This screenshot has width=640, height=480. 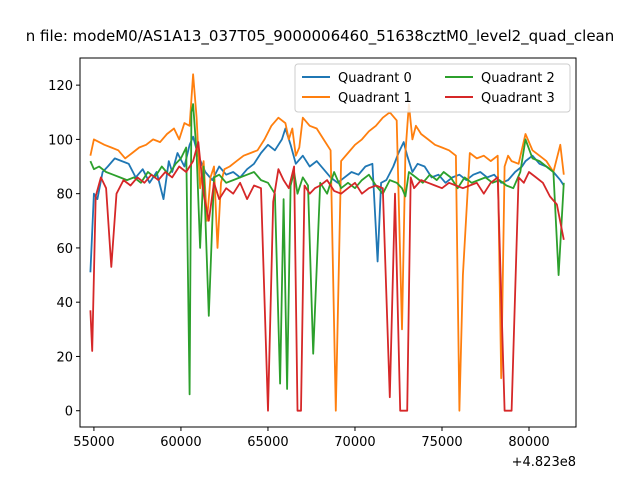 What do you see at coordinates (518, 98) in the screenshot?
I see `legend-label: Quadrant 3` at bounding box center [518, 98].